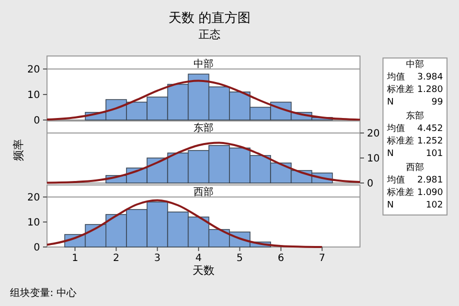 The height and width of the screenshot is (306, 459). I want to click on series-label: 东部, so click(204, 128).